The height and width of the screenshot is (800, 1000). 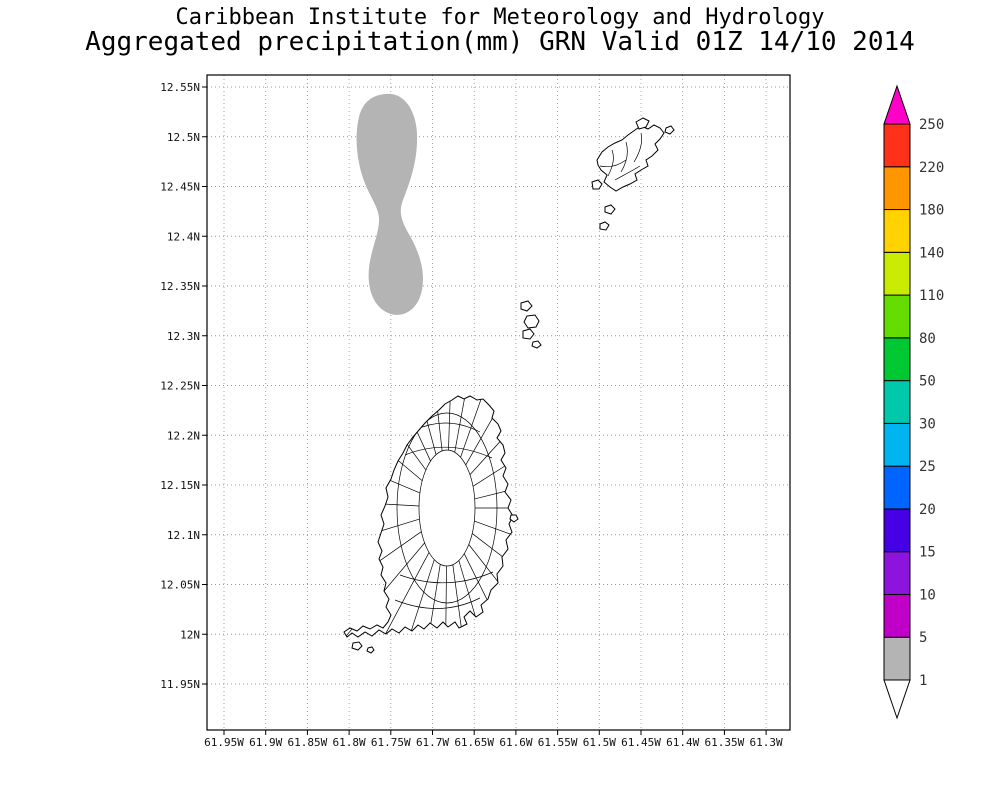 I want to click on x-tick-label: 61.65W, so click(x=474, y=742).